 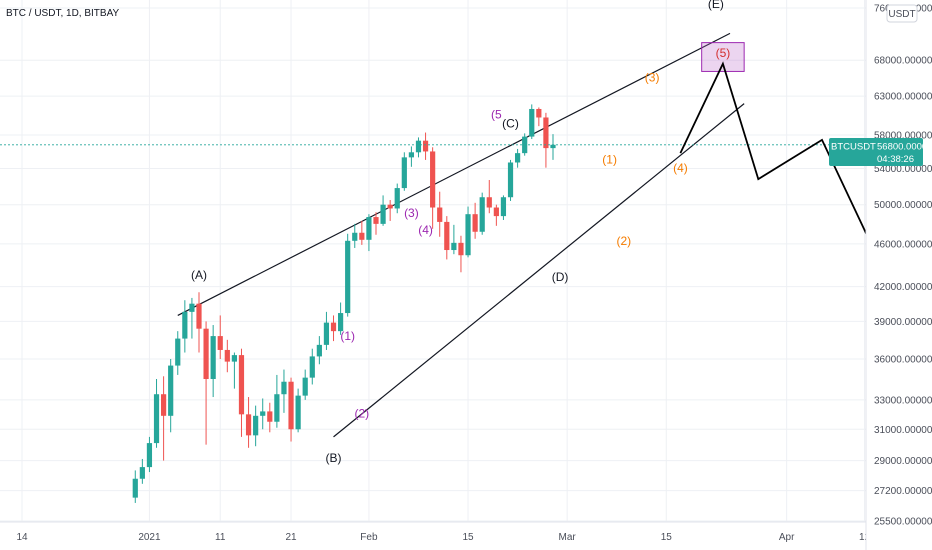 I want to click on time-tick-label: Mar, so click(x=568, y=537).